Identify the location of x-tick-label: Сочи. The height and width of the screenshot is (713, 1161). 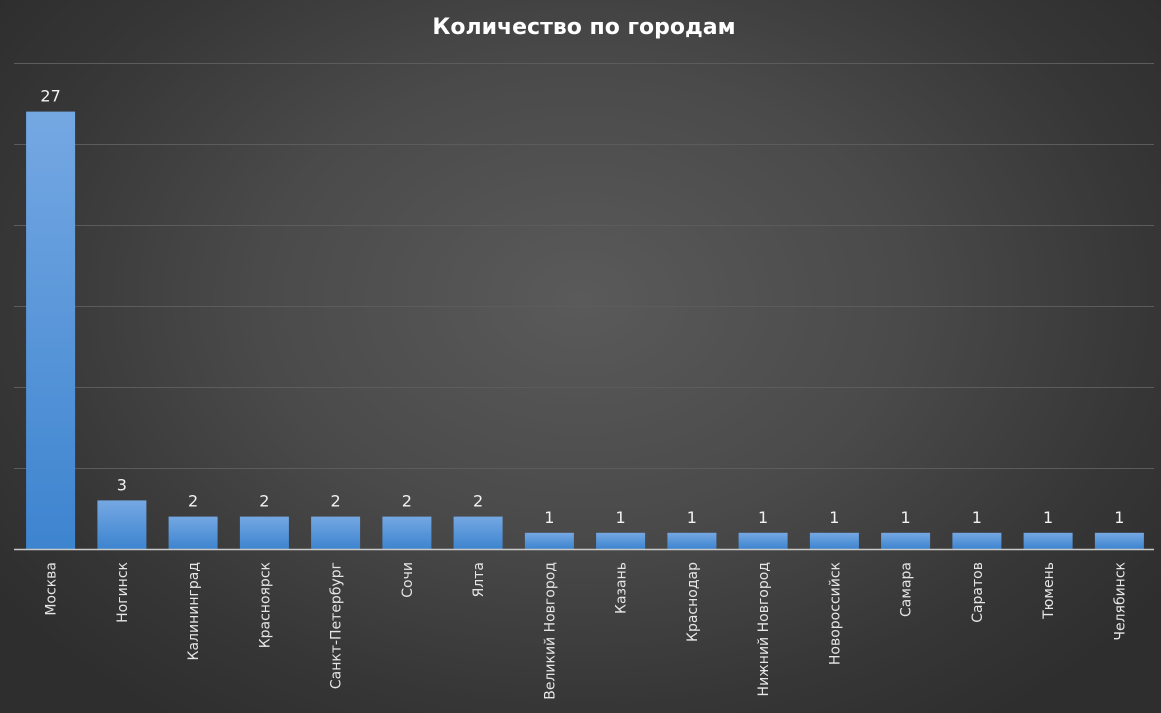
(408, 580).